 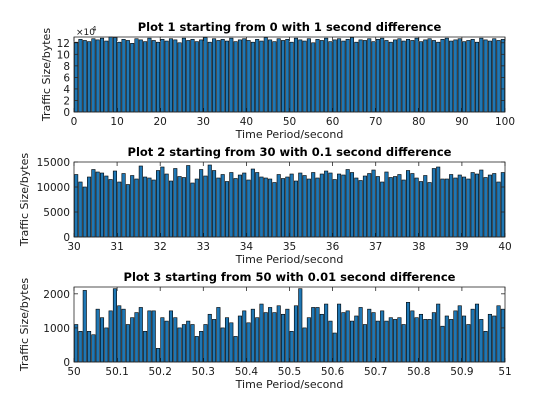 What do you see at coordinates (505, 122) in the screenshot?
I see `x-tick-label: 100` at bounding box center [505, 122].